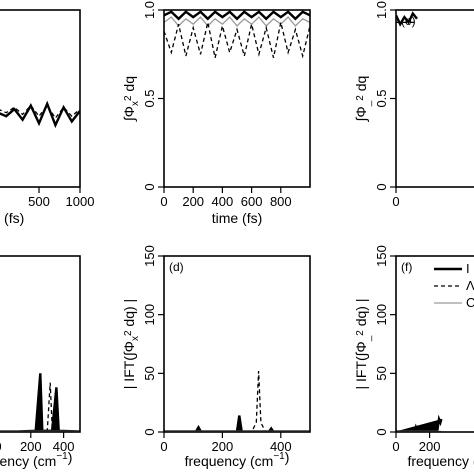 Image resolution: width=474 pixels, height=474 pixels. Describe the element at coordinates (468, 268) in the screenshot. I see `legend-label-1: I` at that location.